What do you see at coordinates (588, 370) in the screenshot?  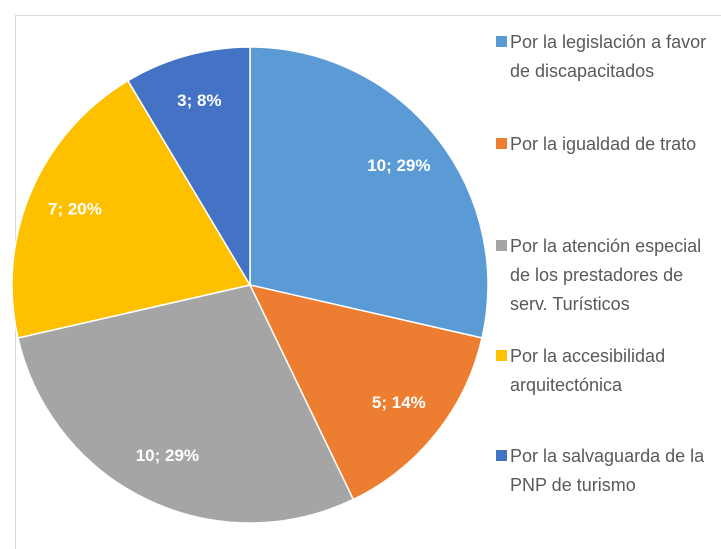 I see `legend-label: Por la accesibilidad arquitectónica` at bounding box center [588, 370].